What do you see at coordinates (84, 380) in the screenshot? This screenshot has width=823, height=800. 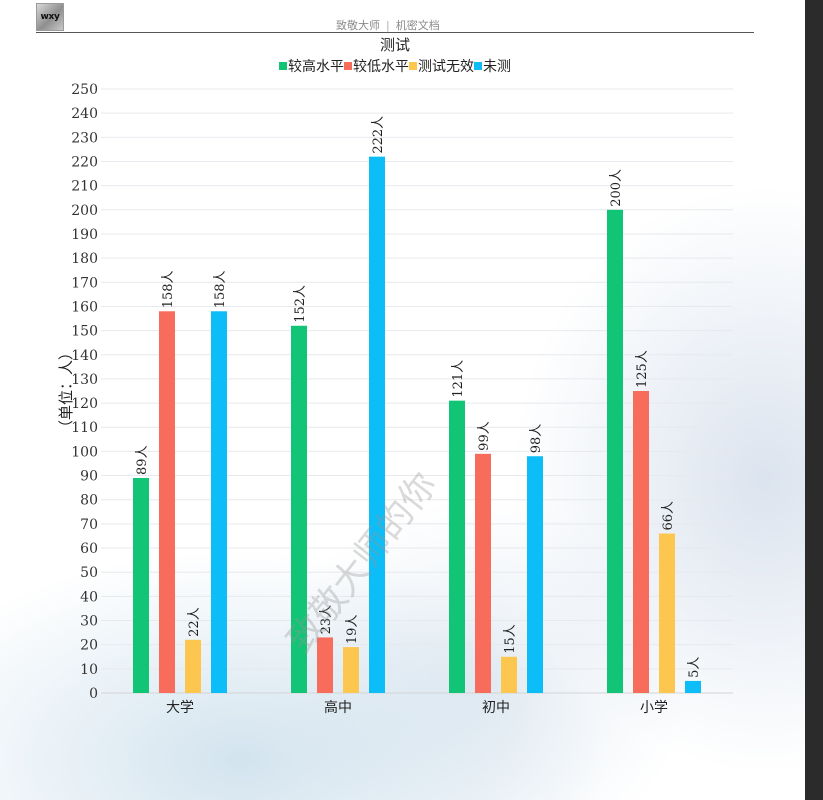 I see `y-tick-label: 130` at bounding box center [84, 380].